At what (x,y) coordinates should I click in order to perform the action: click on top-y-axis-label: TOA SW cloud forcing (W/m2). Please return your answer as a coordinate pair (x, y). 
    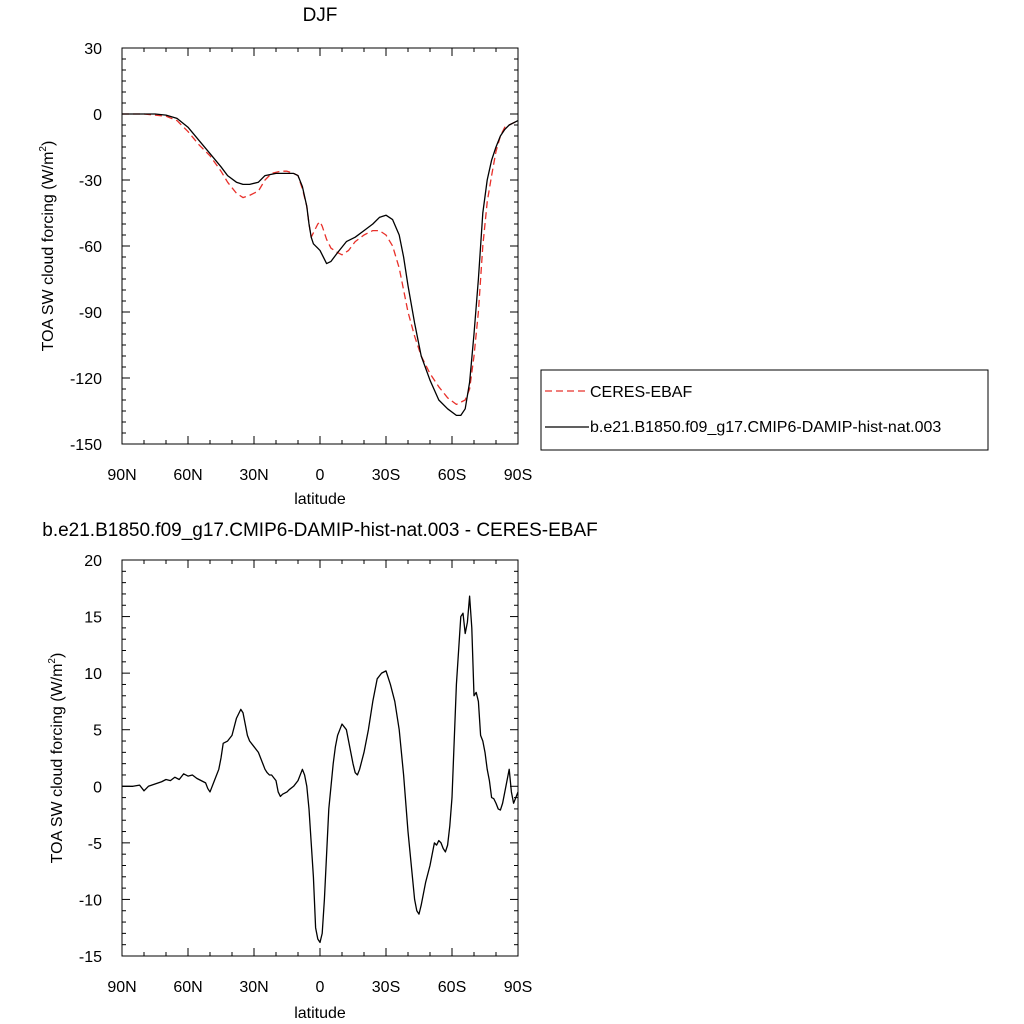
    Looking at the image, I should click on (47, 246).